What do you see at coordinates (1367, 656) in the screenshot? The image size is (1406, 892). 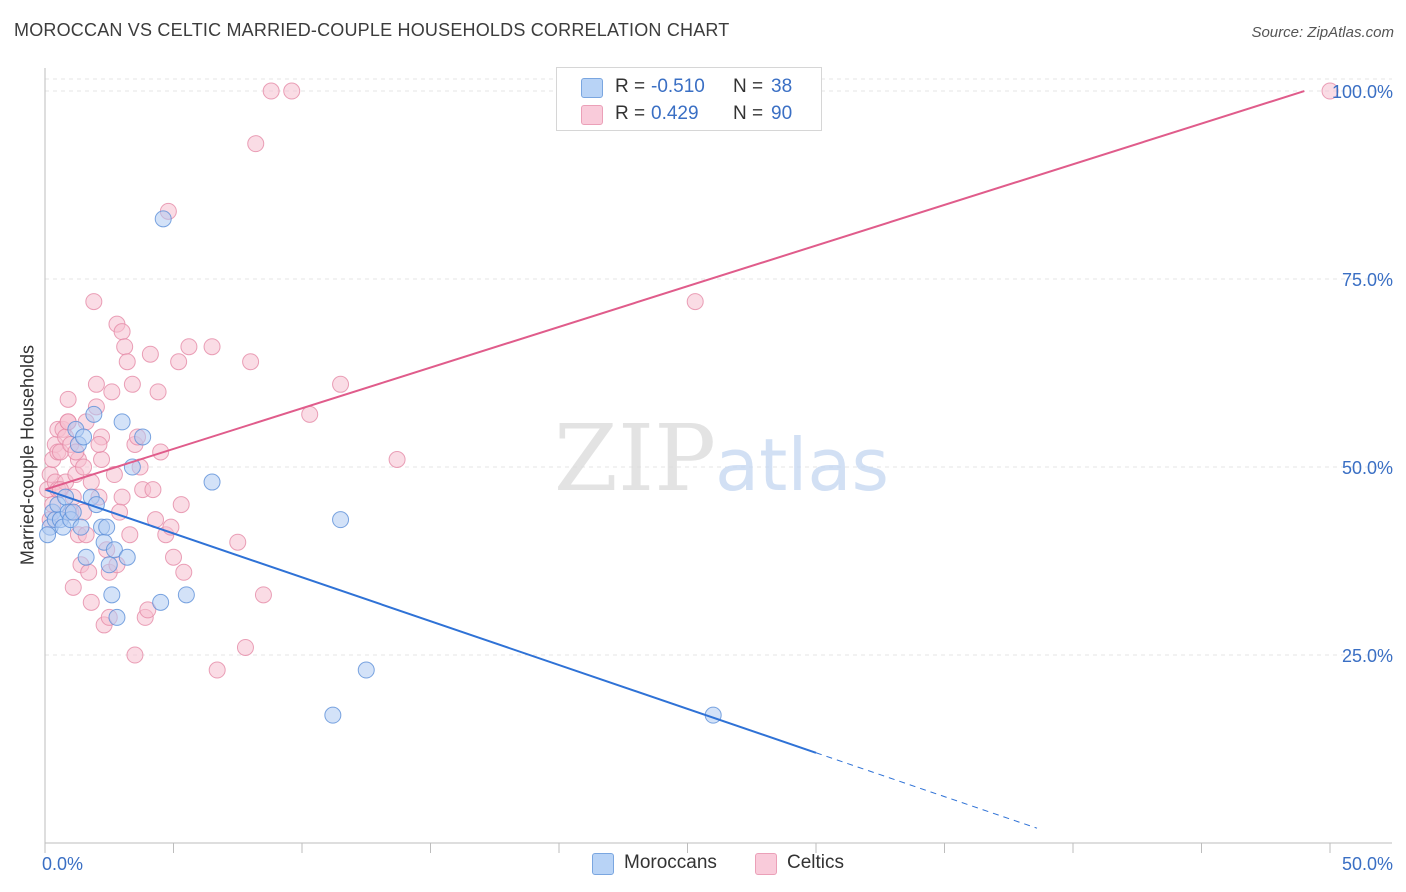 I see `y-tick-label: 25.0%` at bounding box center [1367, 656].